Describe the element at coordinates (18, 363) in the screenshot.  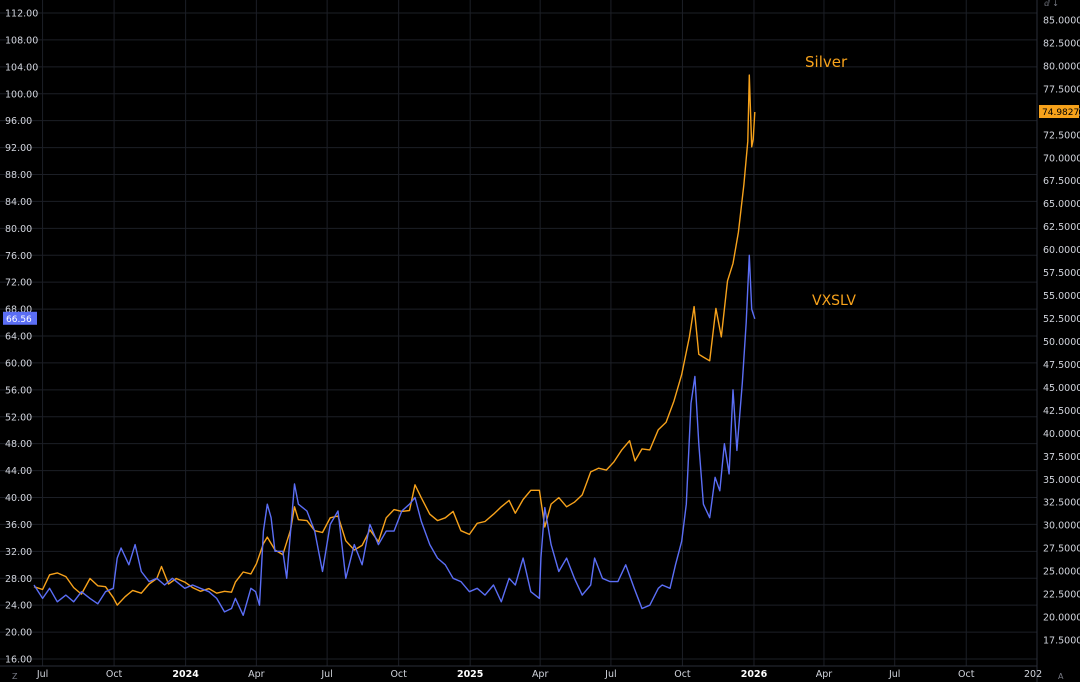
I see `left-tick-label: 60.00` at that location.